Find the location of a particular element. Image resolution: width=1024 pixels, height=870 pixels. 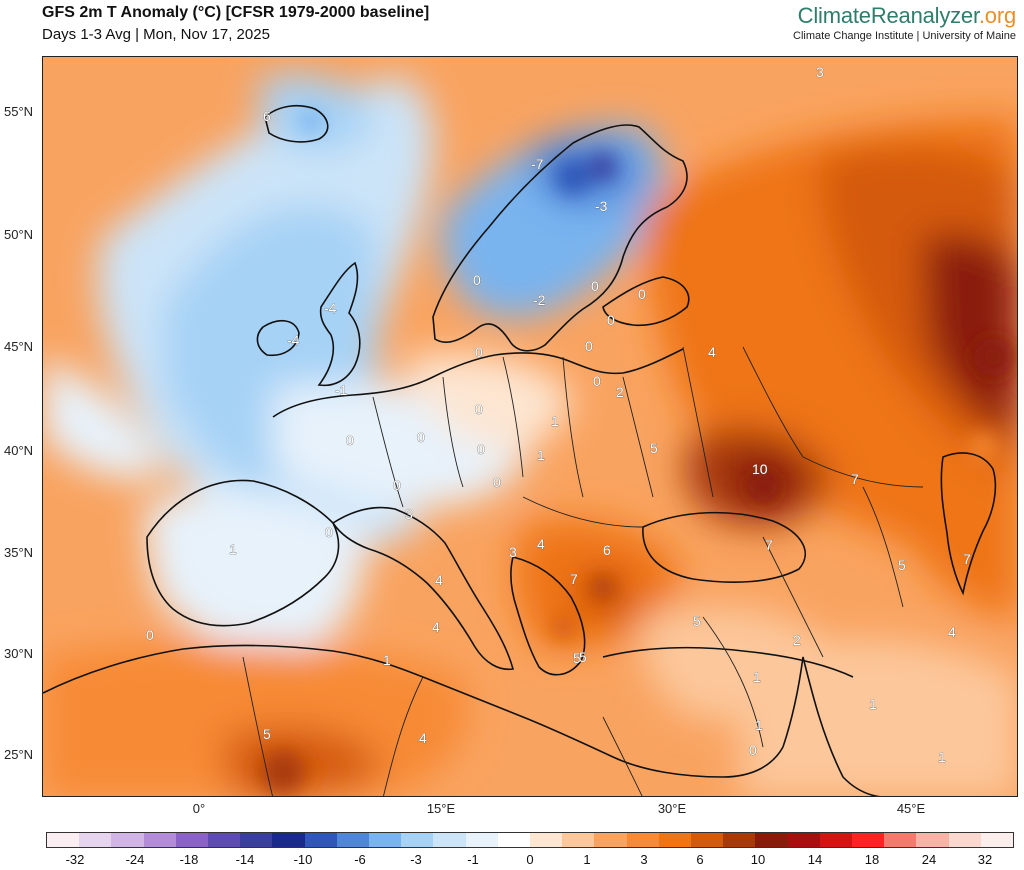

lat-label-40n: 40°N is located at coordinates (19, 450).